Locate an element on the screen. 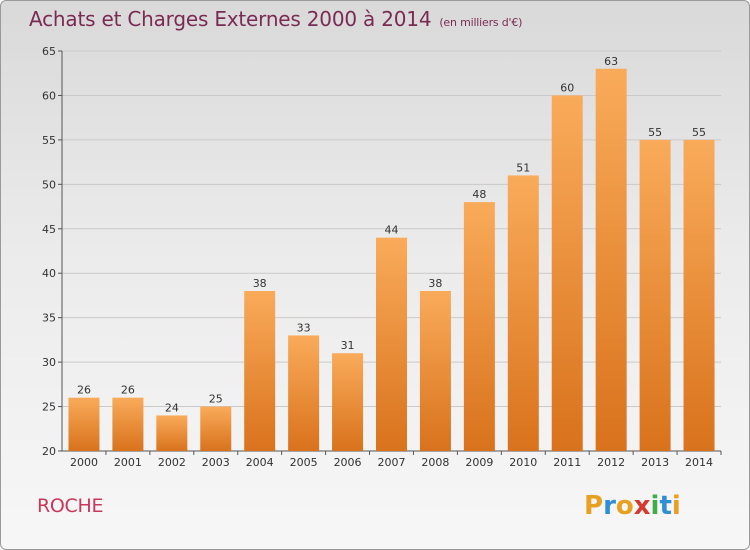 The image size is (750, 550). value-label-2011: 60 is located at coordinates (567, 87).